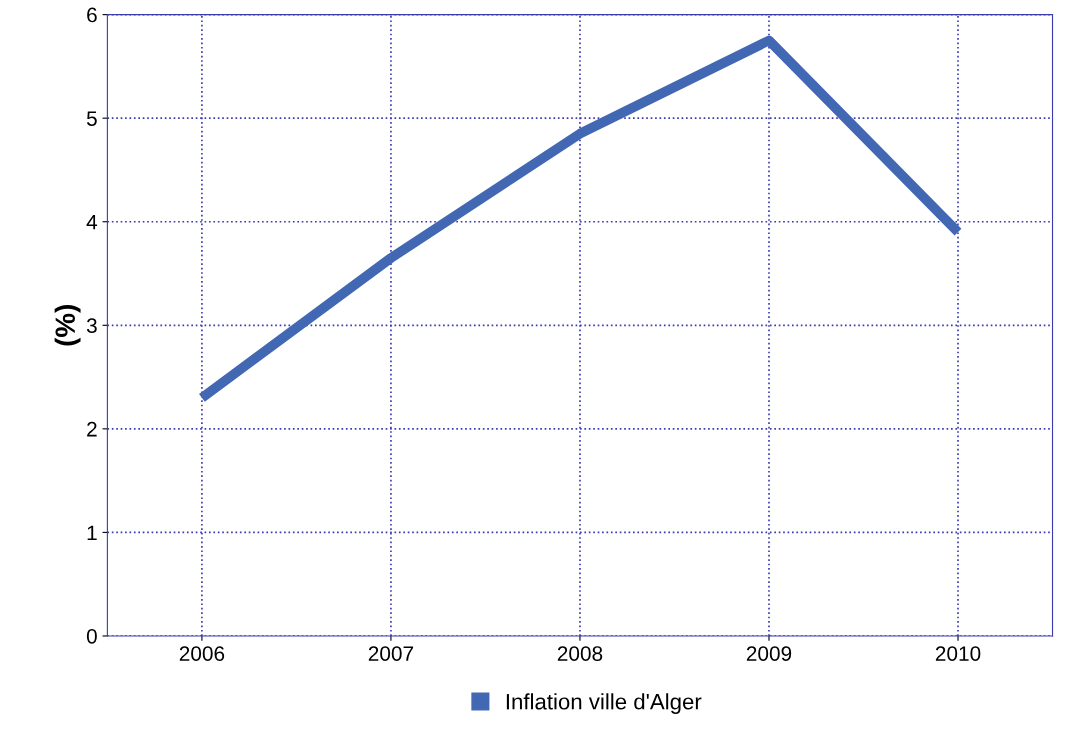 This screenshot has height=731, width=1074. Describe the element at coordinates (202, 653) in the screenshot. I see `x-tick-label: 2006` at that location.